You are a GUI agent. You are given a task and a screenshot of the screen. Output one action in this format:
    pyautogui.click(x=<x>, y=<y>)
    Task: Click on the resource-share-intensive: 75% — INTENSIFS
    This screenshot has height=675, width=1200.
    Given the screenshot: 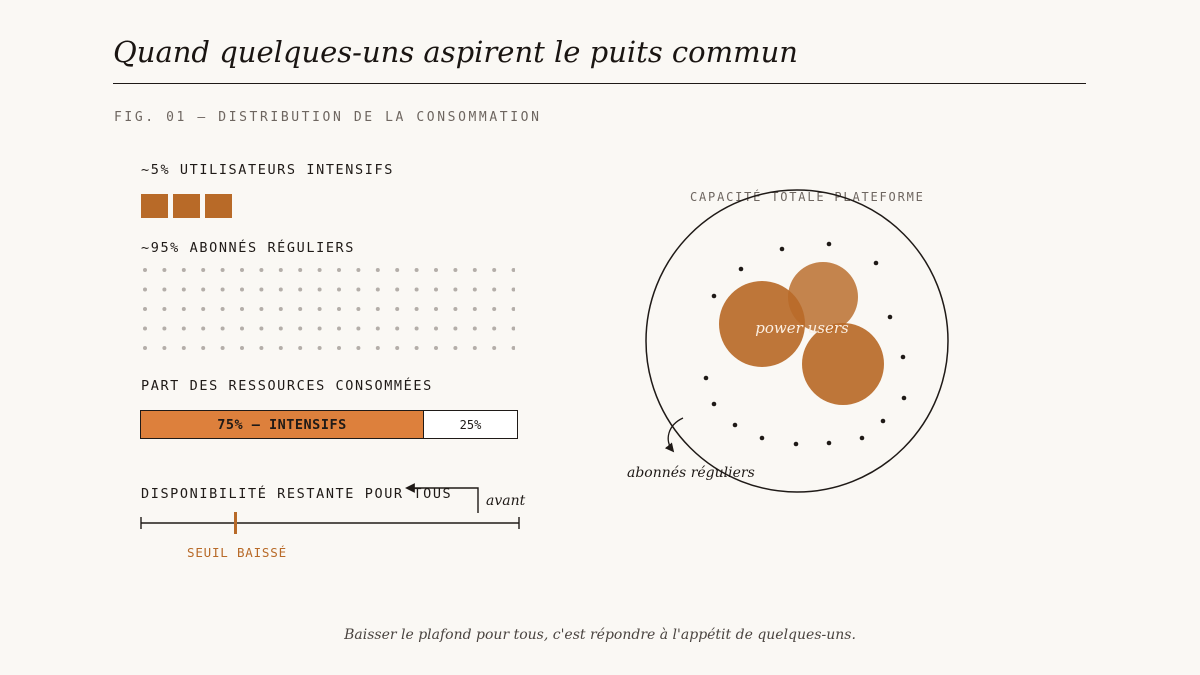 What is the action you would take?
    pyautogui.click(x=282, y=424)
    